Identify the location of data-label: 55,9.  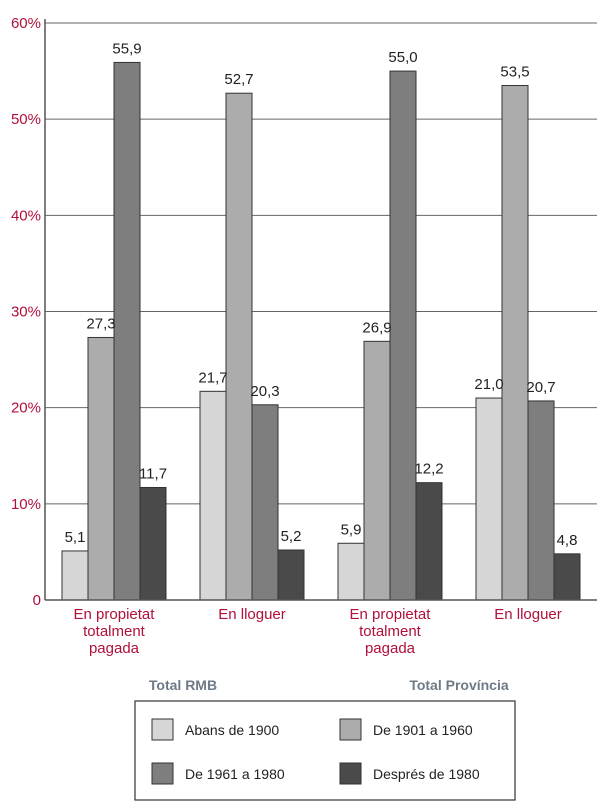
(126, 48).